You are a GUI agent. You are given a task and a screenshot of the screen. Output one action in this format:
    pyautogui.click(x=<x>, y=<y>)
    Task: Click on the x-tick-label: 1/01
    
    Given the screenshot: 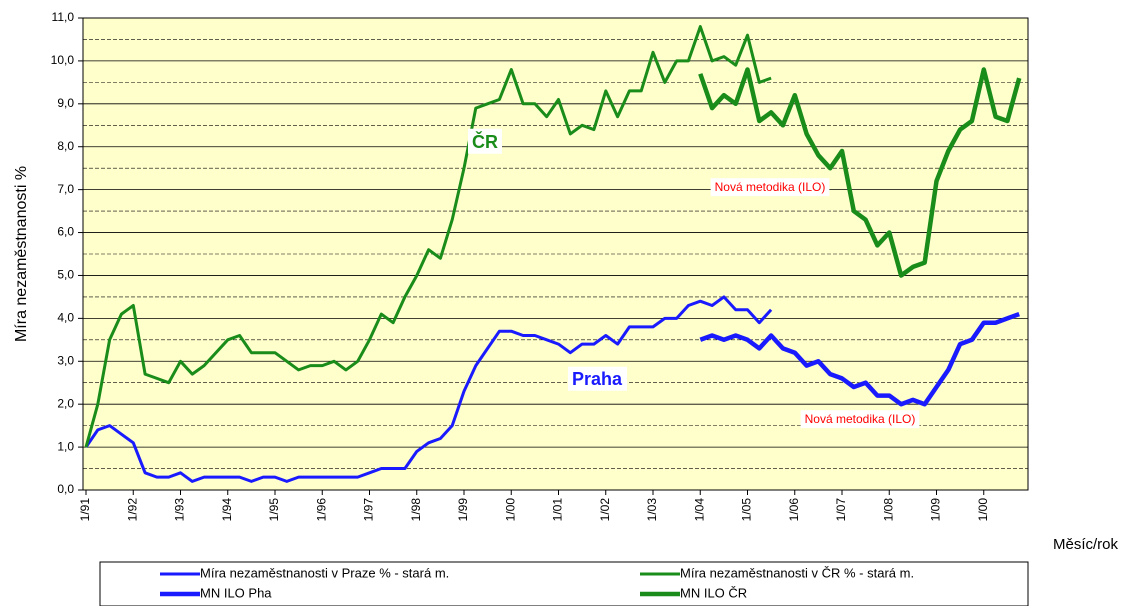 What is the action you would take?
    pyautogui.click(x=558, y=510)
    